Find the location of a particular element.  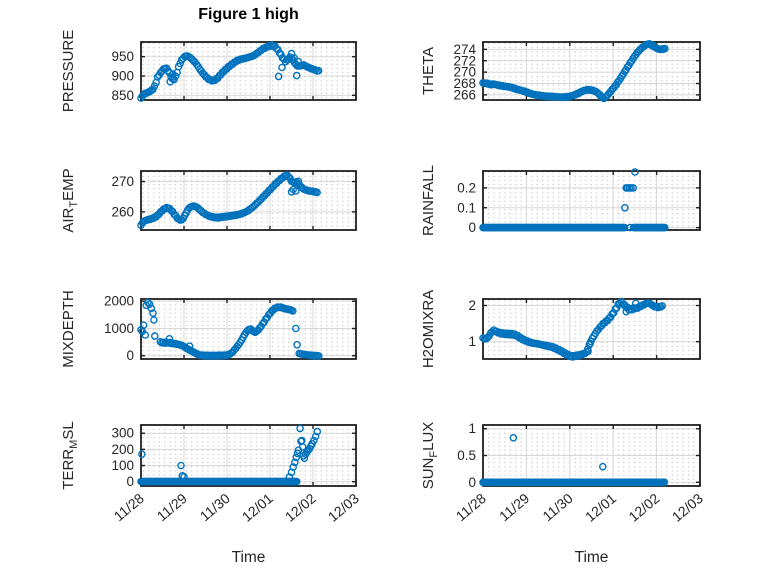

subplot-rainfall: 0 0.1 0.2 RAINFALL is located at coordinates (560, 200).